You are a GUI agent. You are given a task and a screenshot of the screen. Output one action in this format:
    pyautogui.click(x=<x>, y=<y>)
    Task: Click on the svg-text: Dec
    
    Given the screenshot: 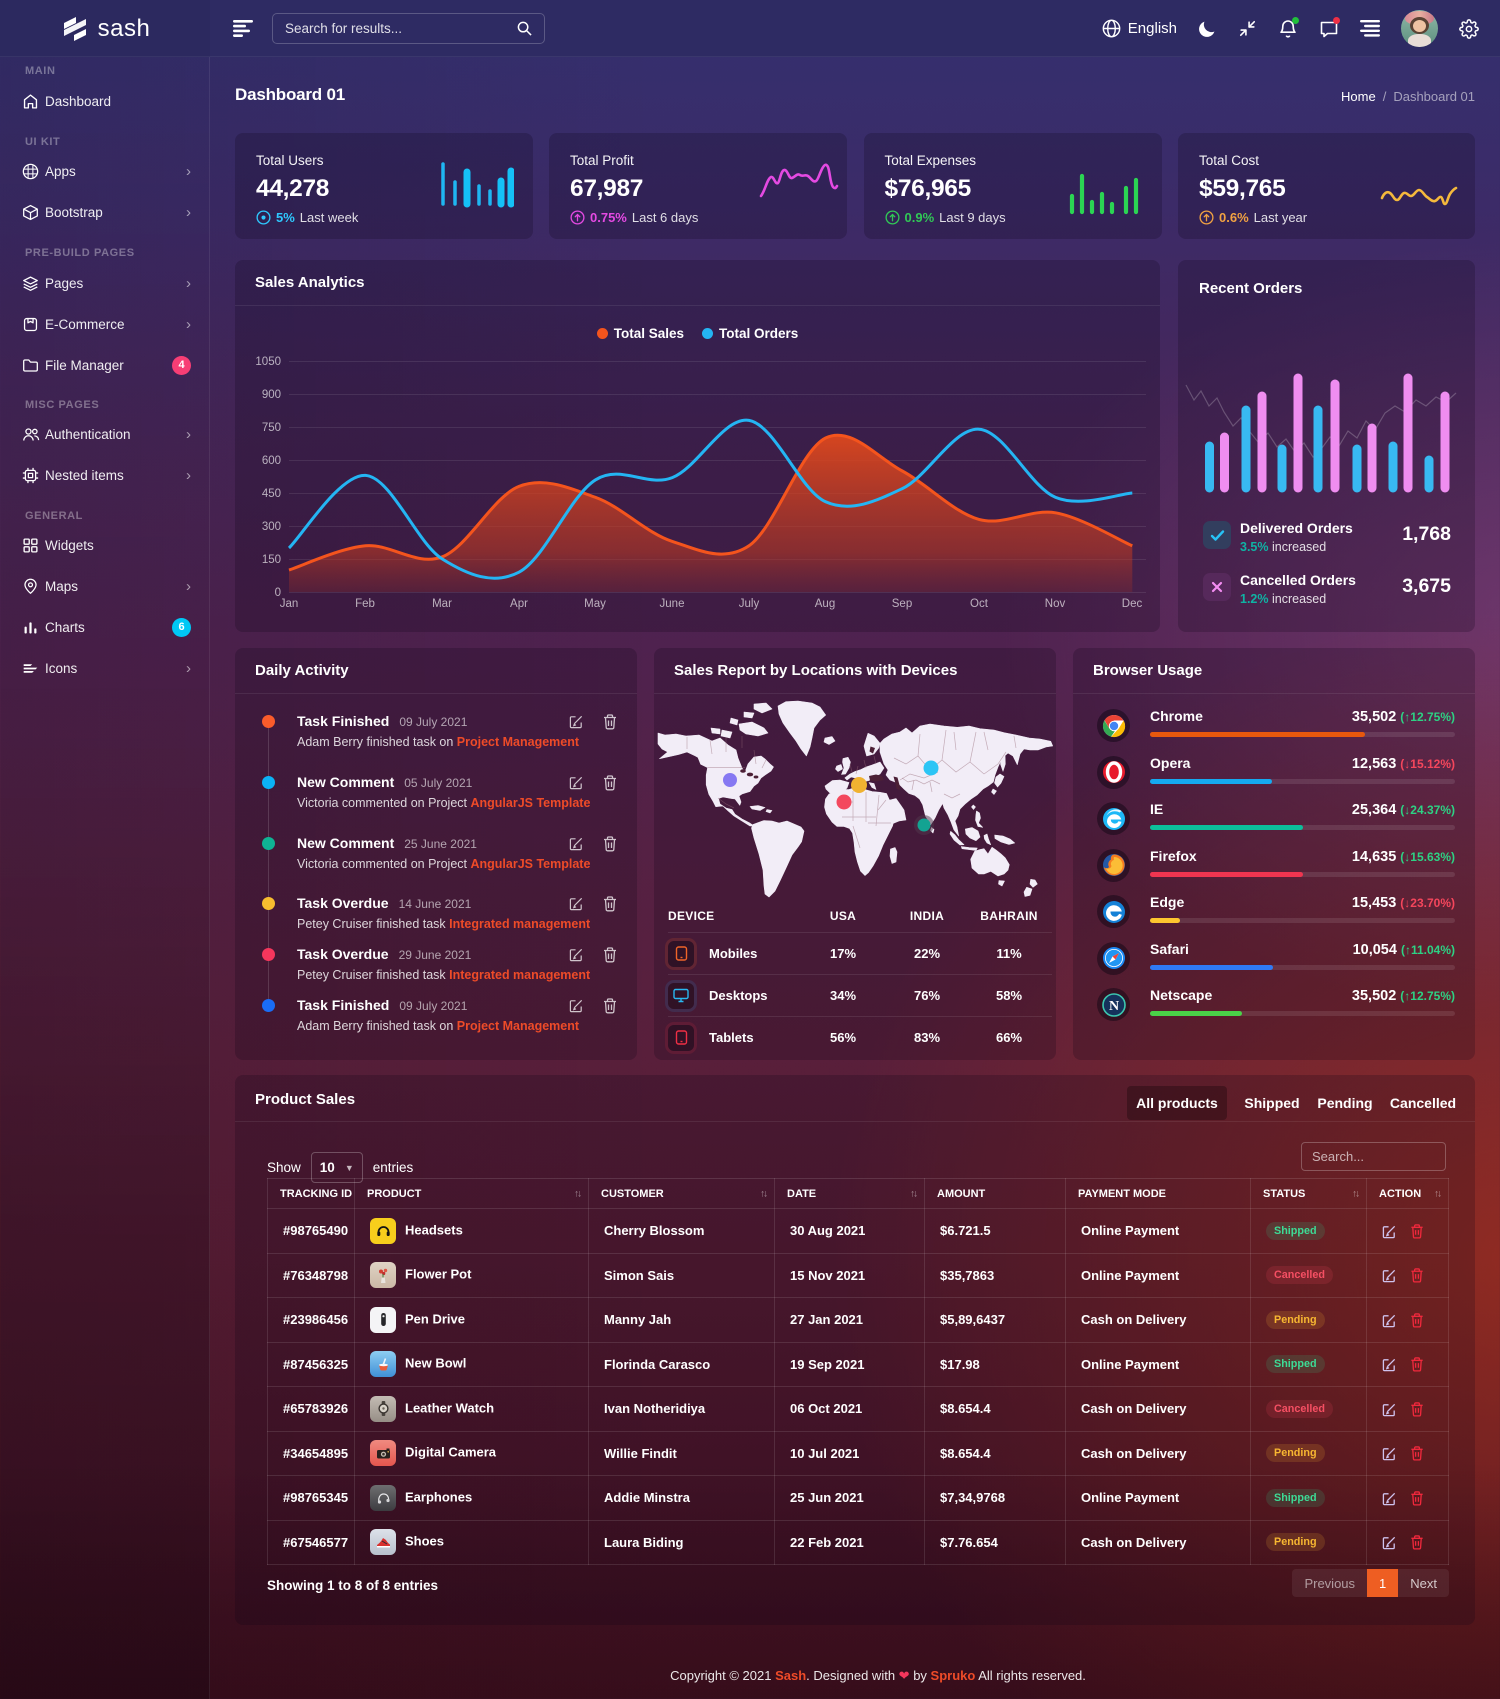 What is the action you would take?
    pyautogui.click(x=1132, y=604)
    